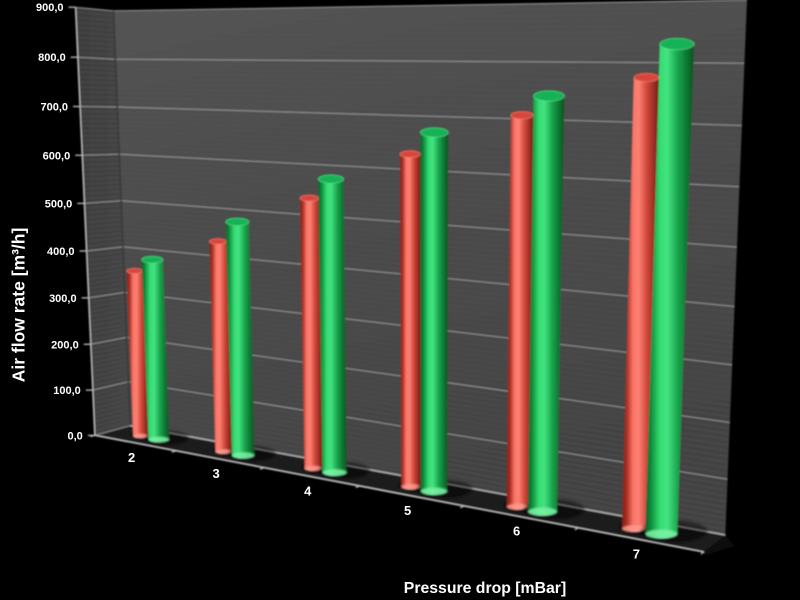  What do you see at coordinates (67, 391) in the screenshot?
I see `svg-text: 100,0` at bounding box center [67, 391].